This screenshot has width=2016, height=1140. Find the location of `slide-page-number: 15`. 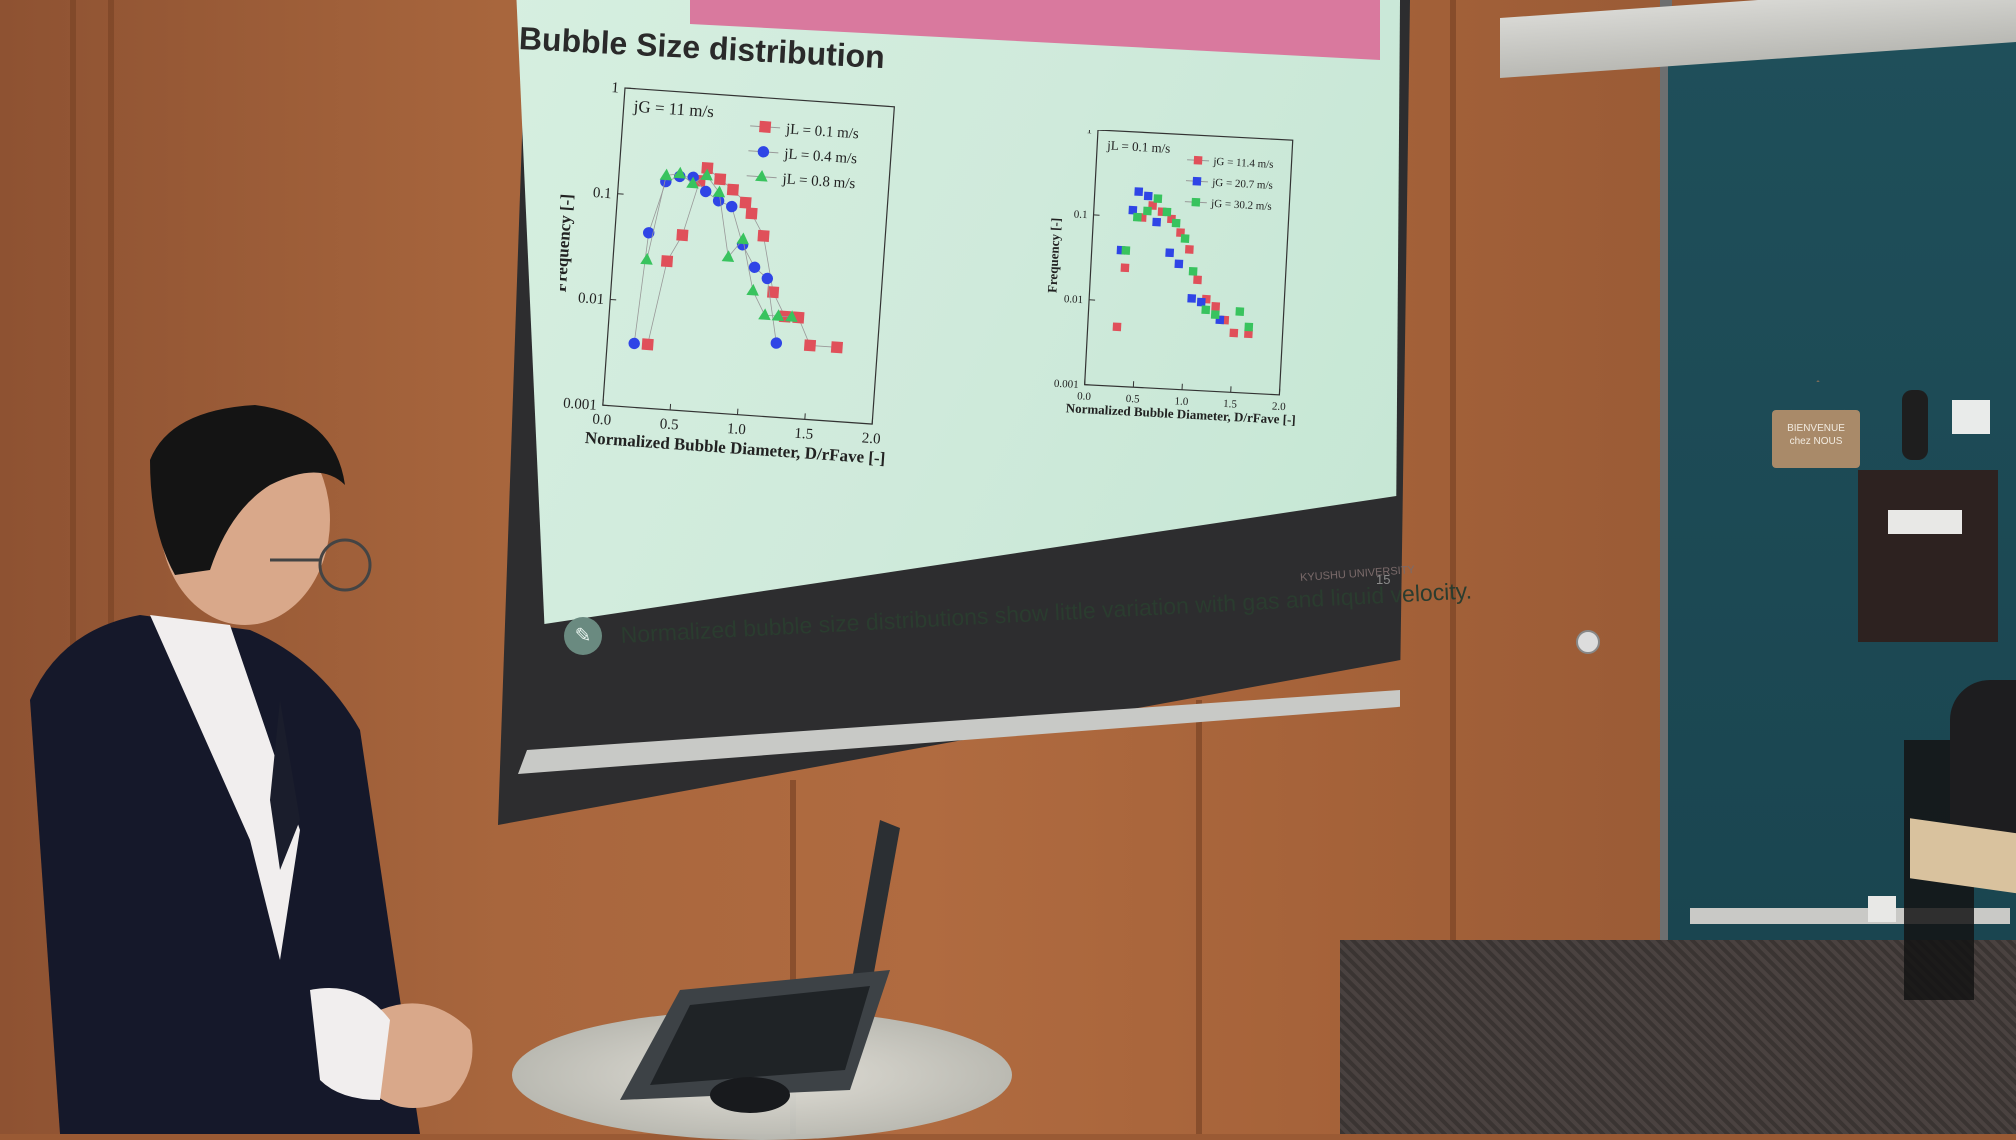

slide-page-number: 15 is located at coordinates (1383, 579).